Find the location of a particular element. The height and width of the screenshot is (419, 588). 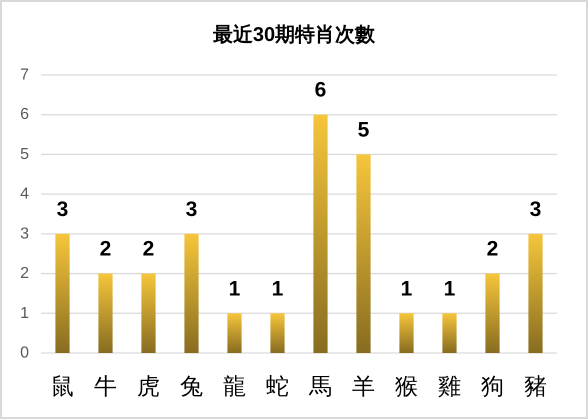

y-tick-label: 7 is located at coordinates (25, 75).